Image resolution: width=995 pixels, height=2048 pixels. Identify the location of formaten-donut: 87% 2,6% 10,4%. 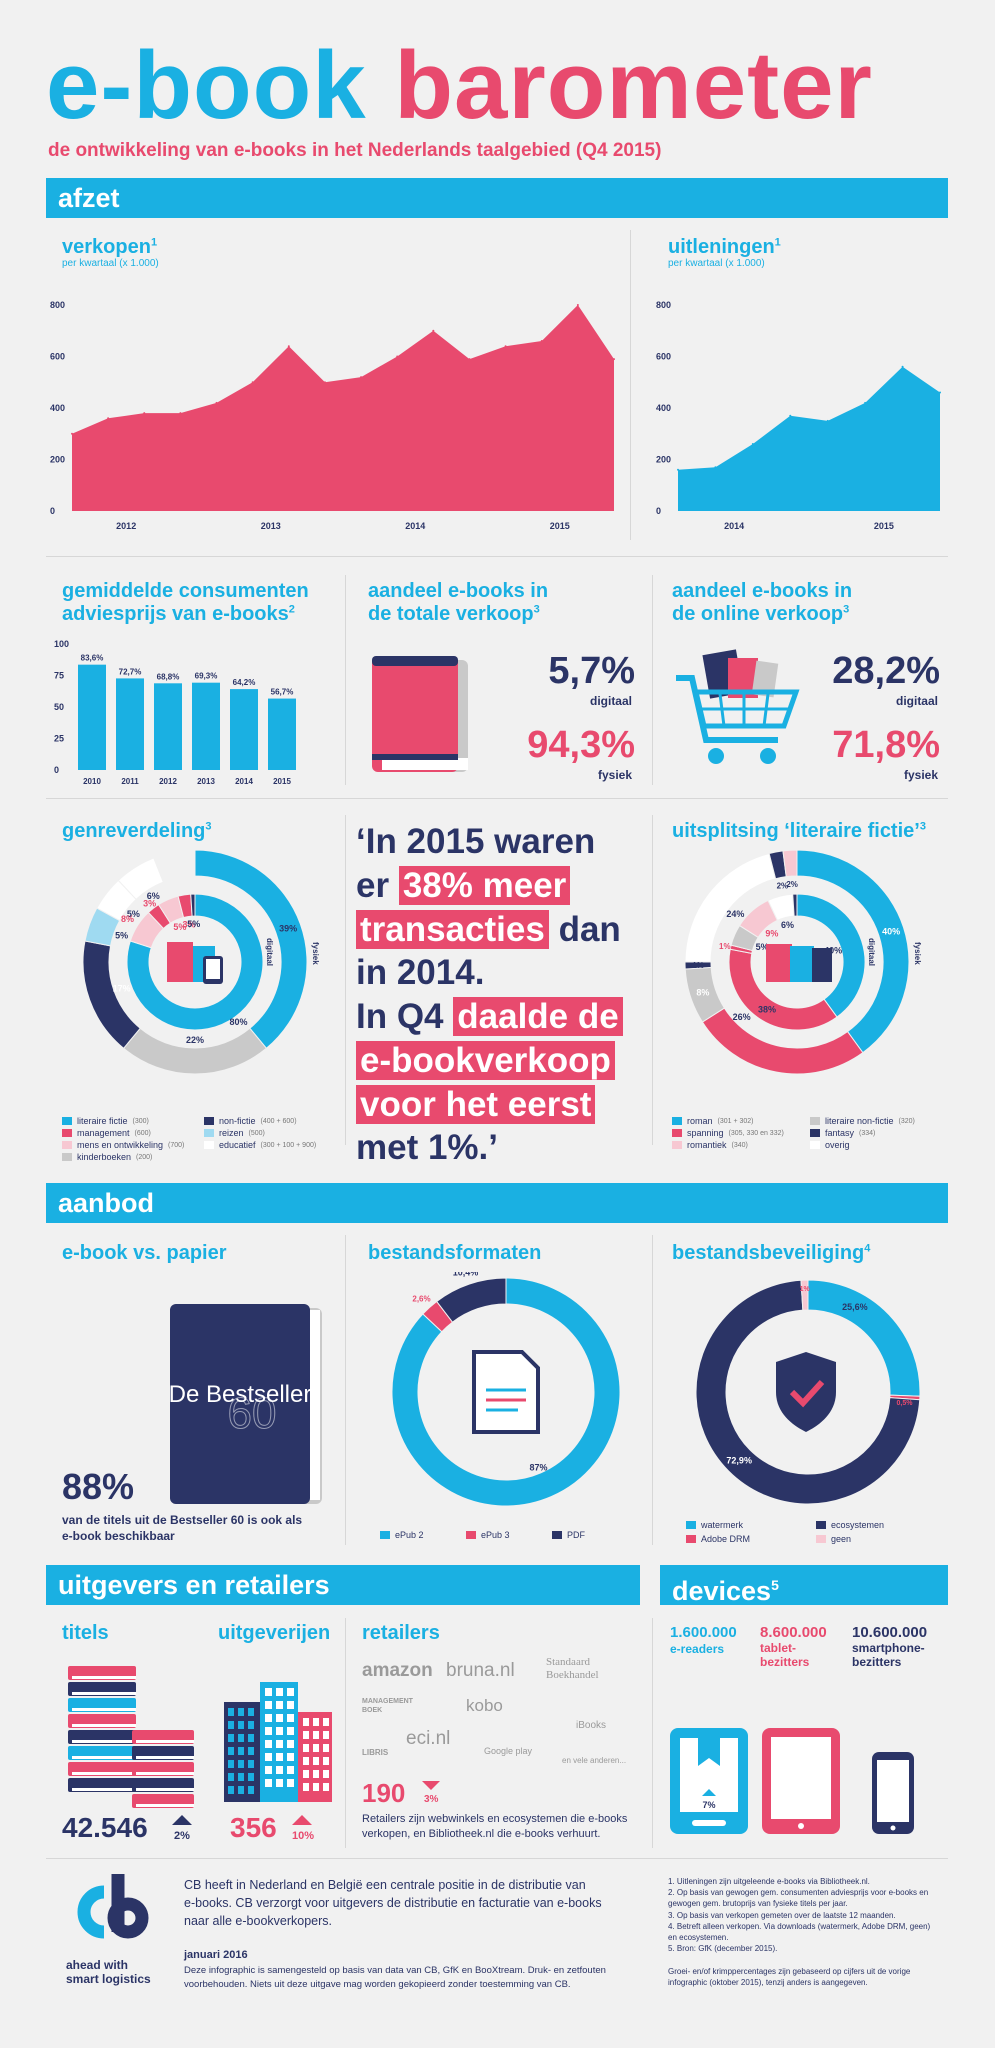
(506, 1389).